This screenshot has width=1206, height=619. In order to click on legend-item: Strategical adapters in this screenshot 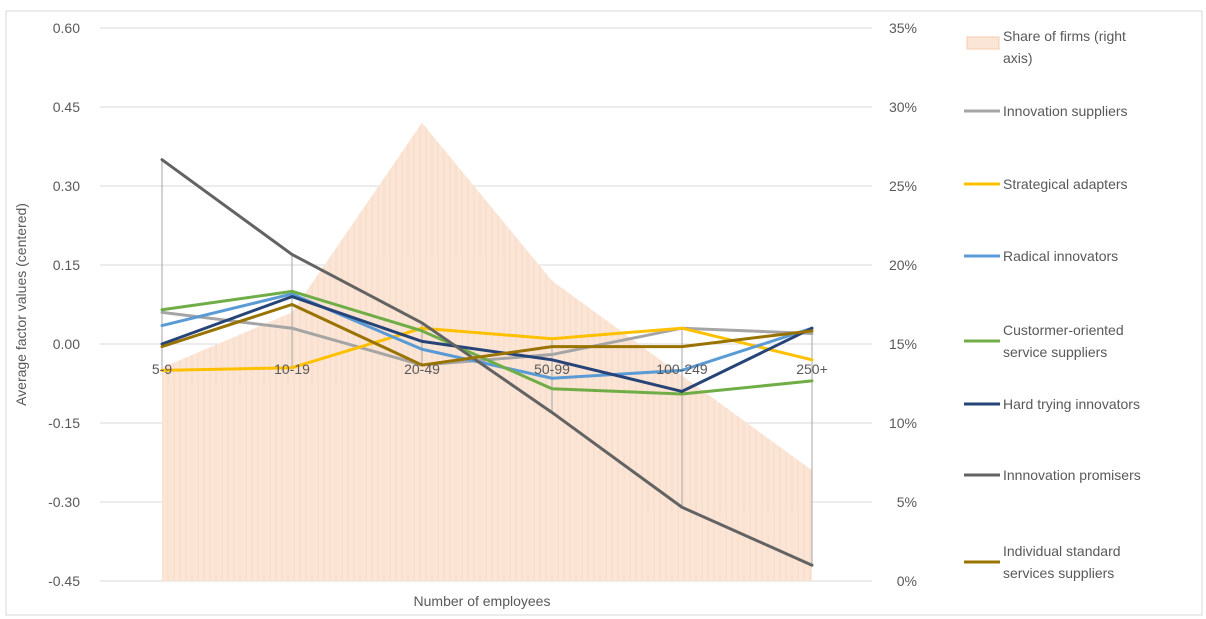, I will do `click(1046, 184)`.